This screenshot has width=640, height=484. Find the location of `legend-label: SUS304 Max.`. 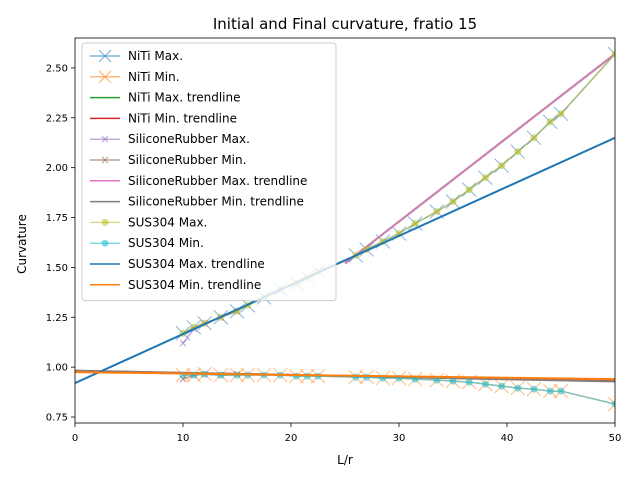

legend-label: SUS304 Max. is located at coordinates (167, 222).